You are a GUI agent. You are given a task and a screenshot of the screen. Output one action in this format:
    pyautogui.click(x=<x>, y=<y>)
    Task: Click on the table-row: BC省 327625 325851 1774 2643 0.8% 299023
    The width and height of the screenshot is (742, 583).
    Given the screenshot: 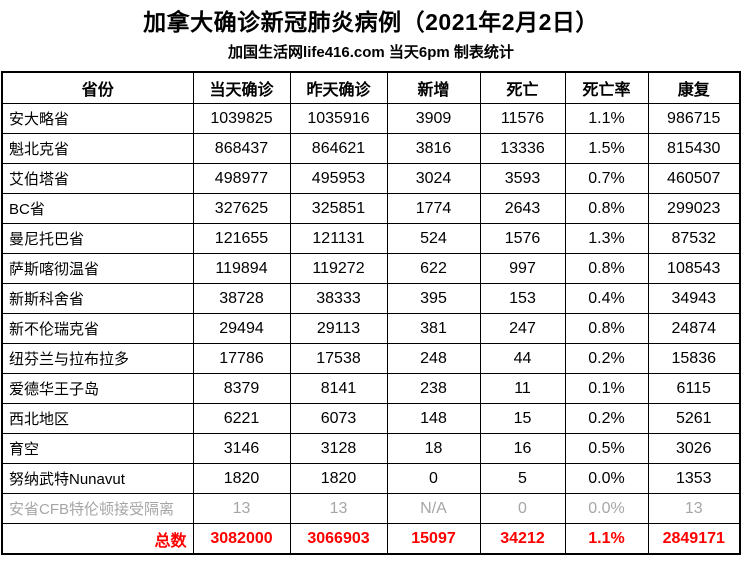 What is the action you would take?
    pyautogui.click(x=371, y=208)
    